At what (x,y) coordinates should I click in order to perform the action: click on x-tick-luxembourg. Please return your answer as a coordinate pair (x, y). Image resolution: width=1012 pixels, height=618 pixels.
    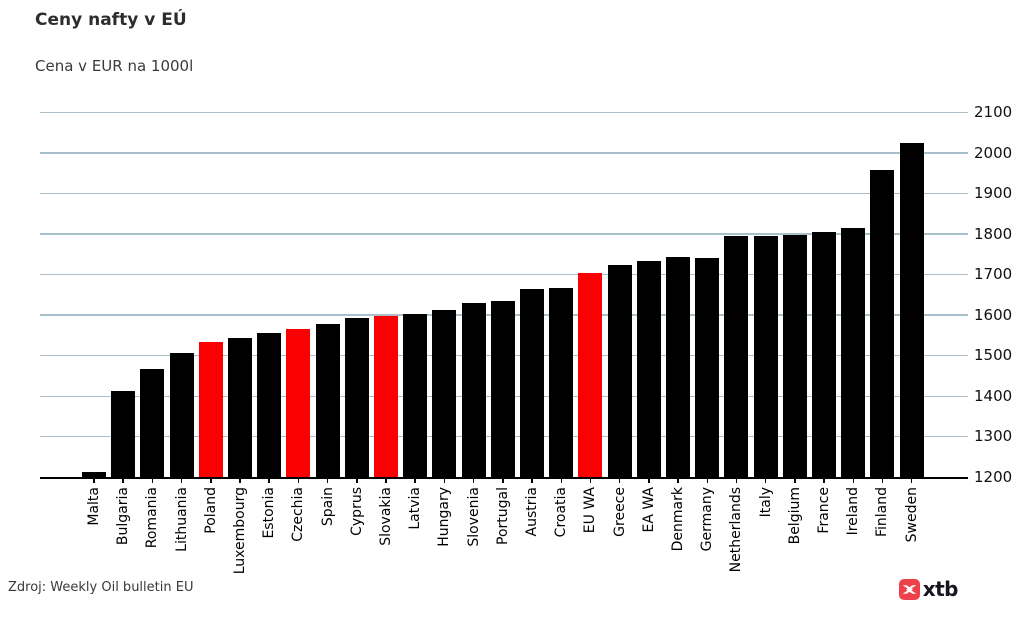
    Looking at the image, I should click on (240, 481).